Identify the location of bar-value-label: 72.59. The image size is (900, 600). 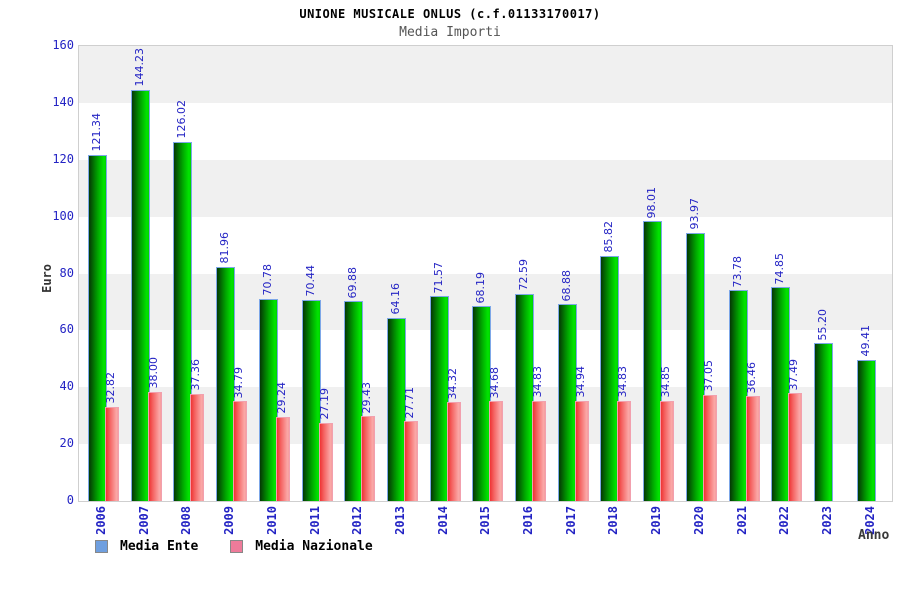
(523, 275).